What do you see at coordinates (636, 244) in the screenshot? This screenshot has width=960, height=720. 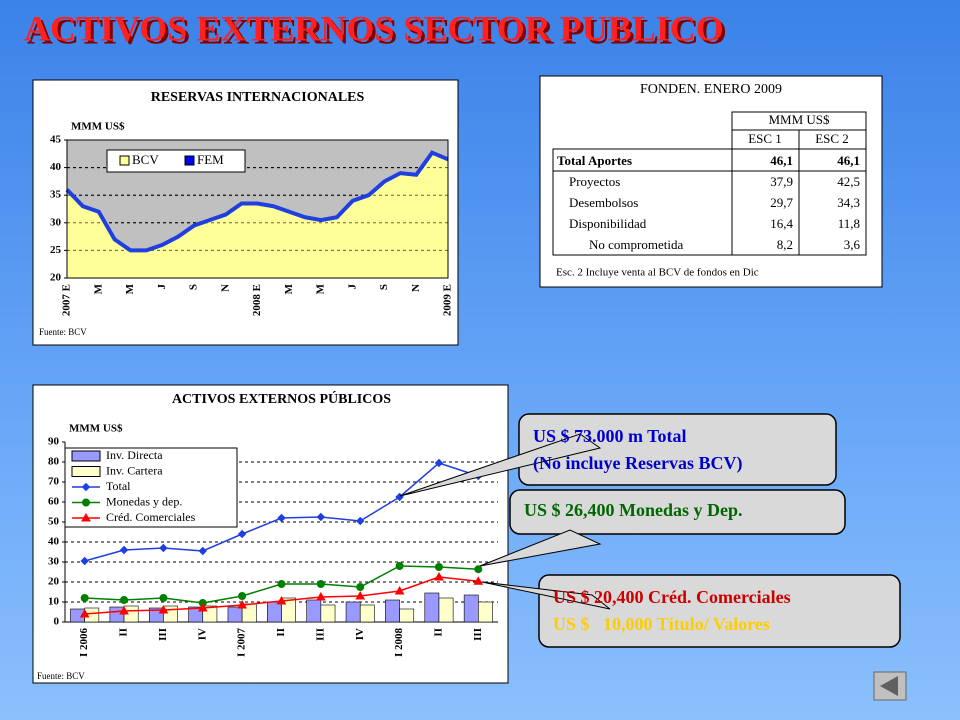 I see `row-label: No comprometida` at bounding box center [636, 244].